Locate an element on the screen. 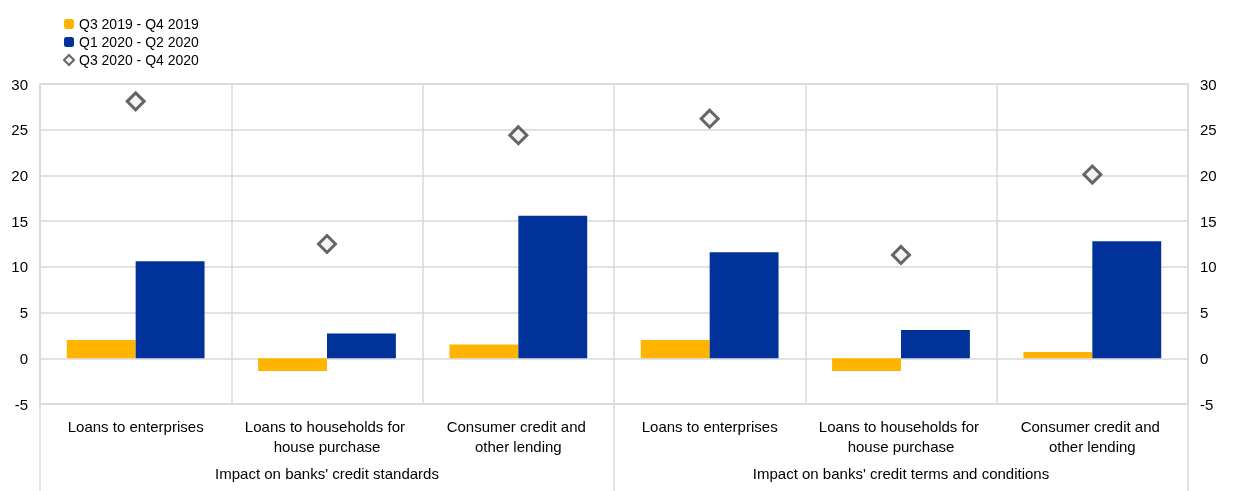 The width and height of the screenshot is (1240, 491). y2-tick-label: 0 is located at coordinates (1204, 358).